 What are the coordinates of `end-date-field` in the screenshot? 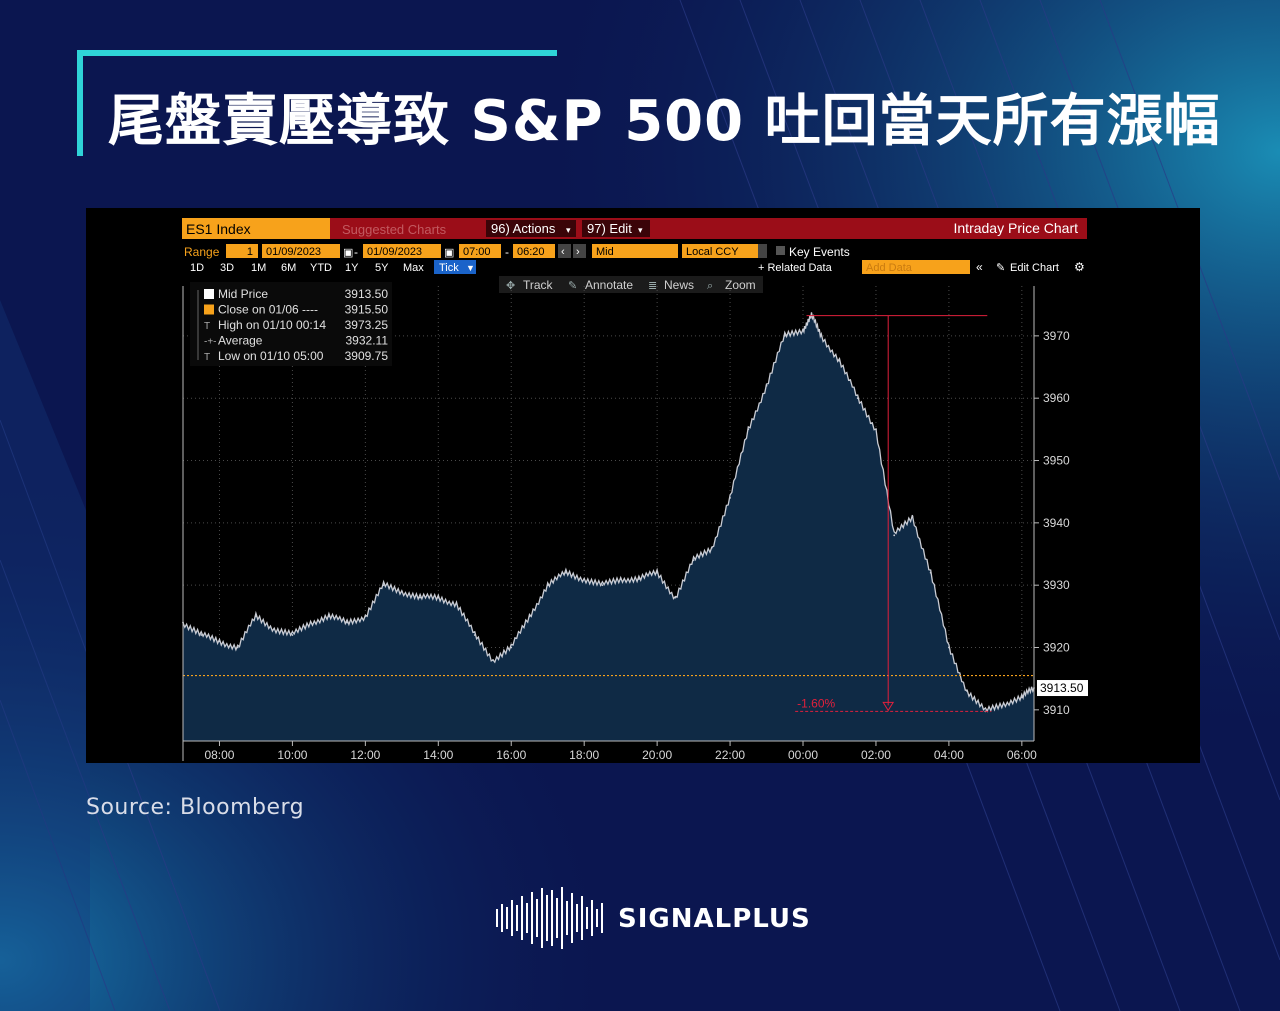 It's located at (402, 251).